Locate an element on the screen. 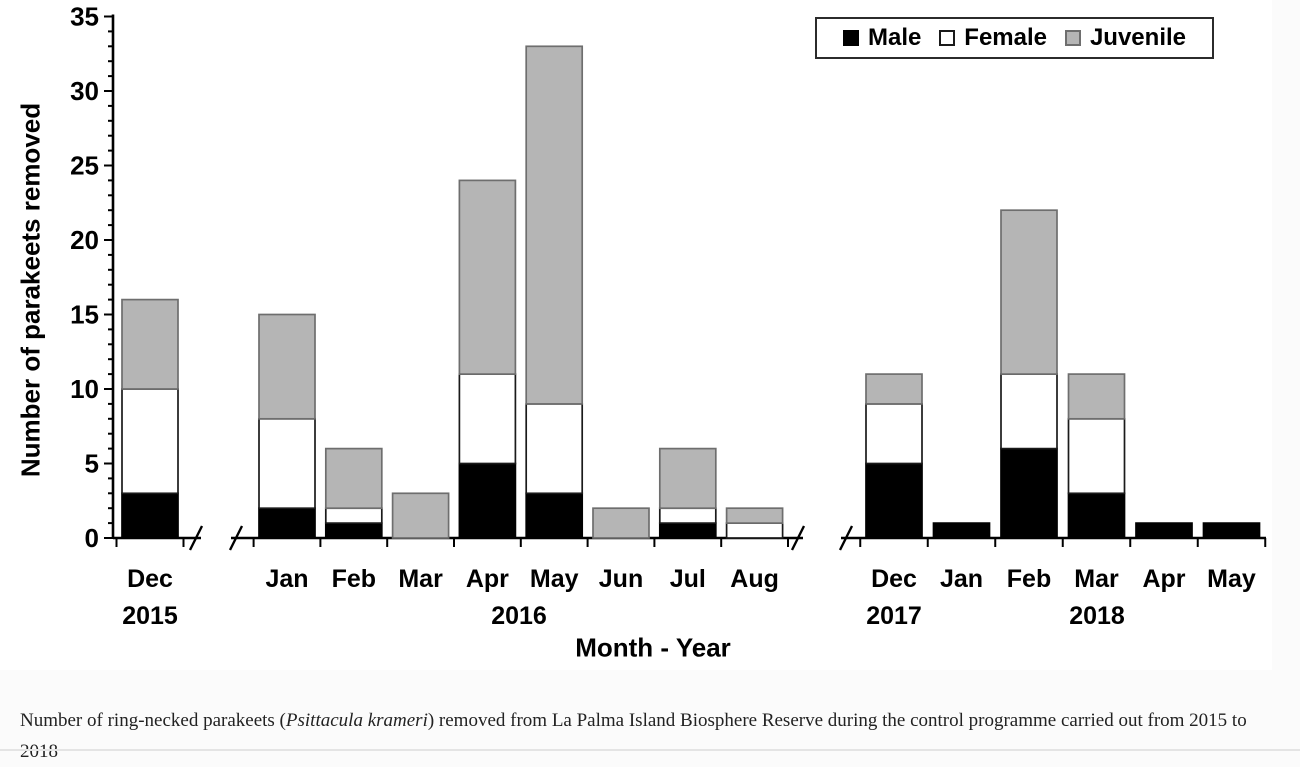 The width and height of the screenshot is (1300, 767). bar-segment-juvenile-jan-2016 is located at coordinates (287, 366).